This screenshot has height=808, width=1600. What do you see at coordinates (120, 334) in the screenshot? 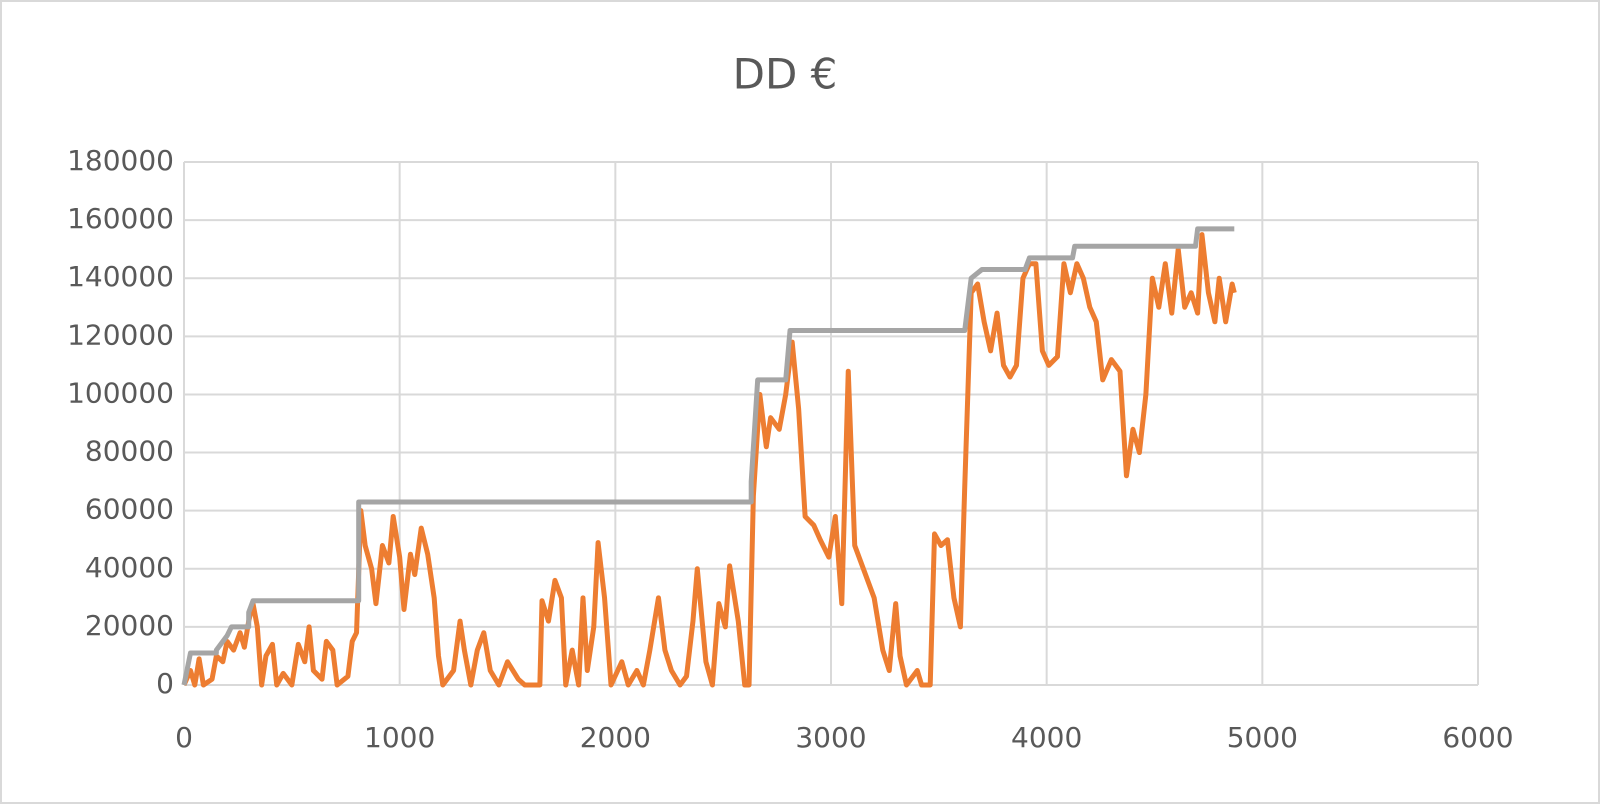
I see `y-tick-label: 120000` at bounding box center [120, 334].